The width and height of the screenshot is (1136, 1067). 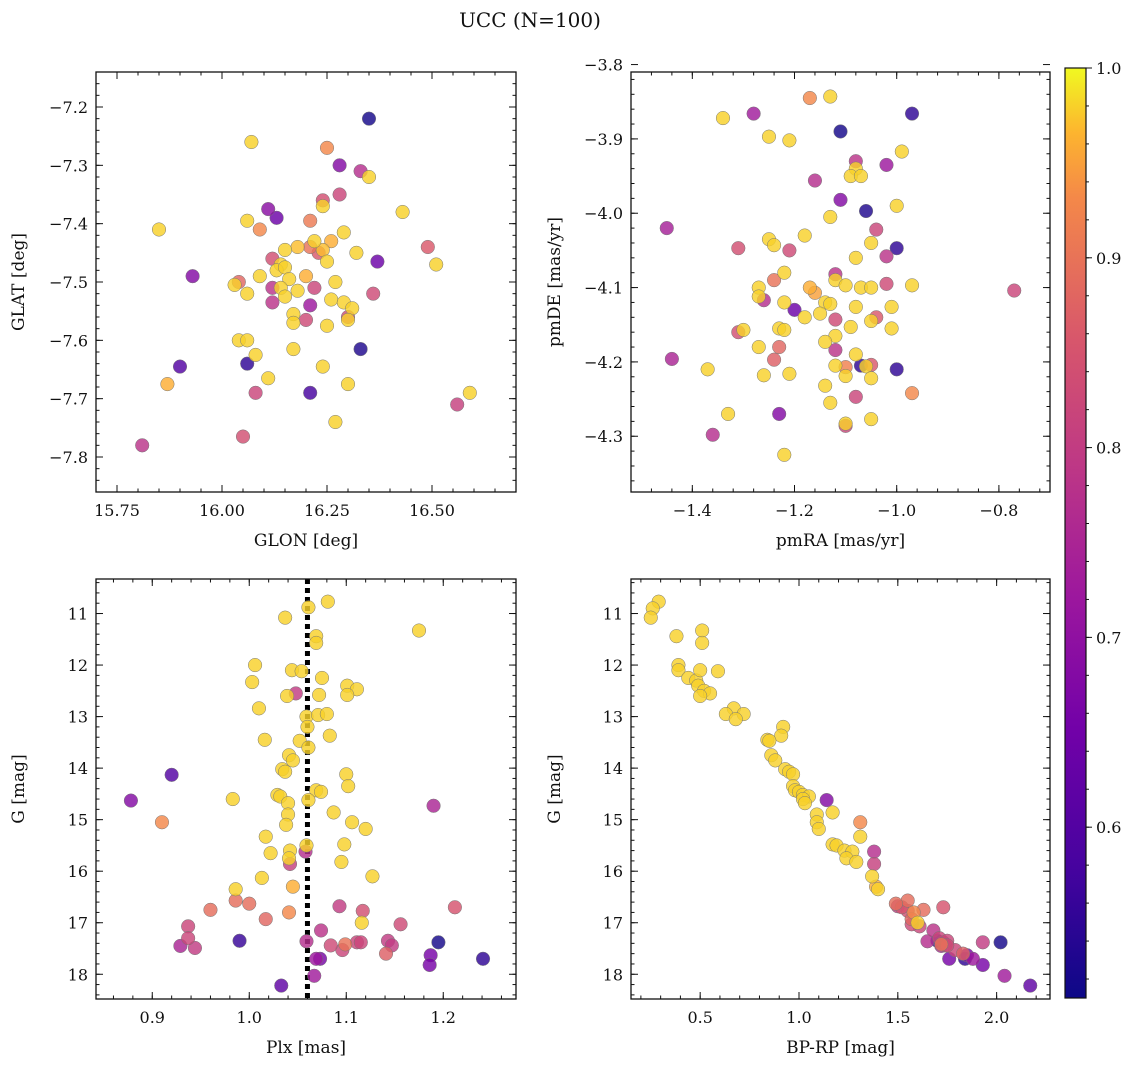 I want to click on x-tick-label: 2.0, so click(x=996, y=1017).